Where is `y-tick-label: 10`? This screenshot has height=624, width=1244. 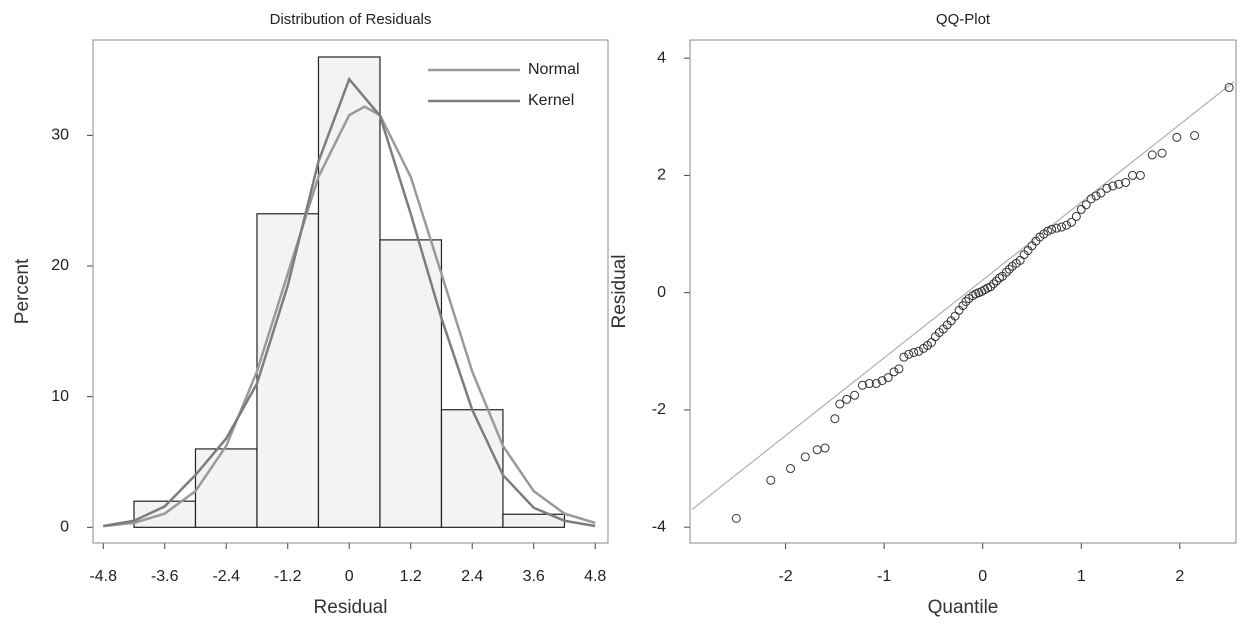 y-tick-label: 10 is located at coordinates (60, 396).